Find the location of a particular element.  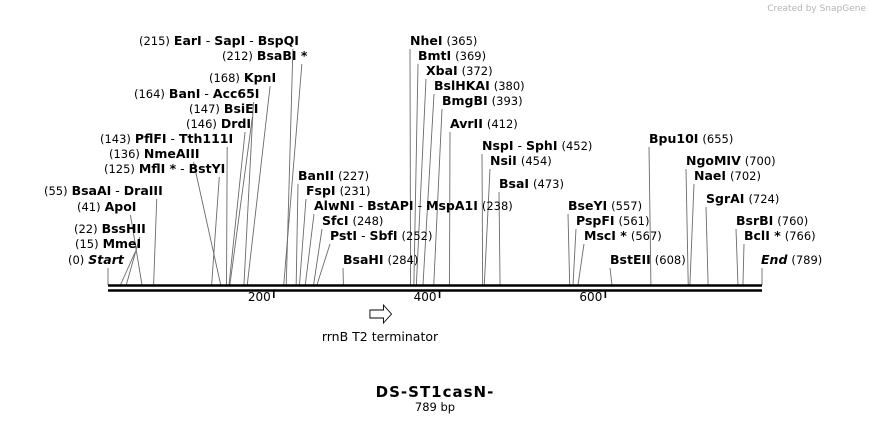

enzyme-name: MflI is located at coordinates (152, 168).